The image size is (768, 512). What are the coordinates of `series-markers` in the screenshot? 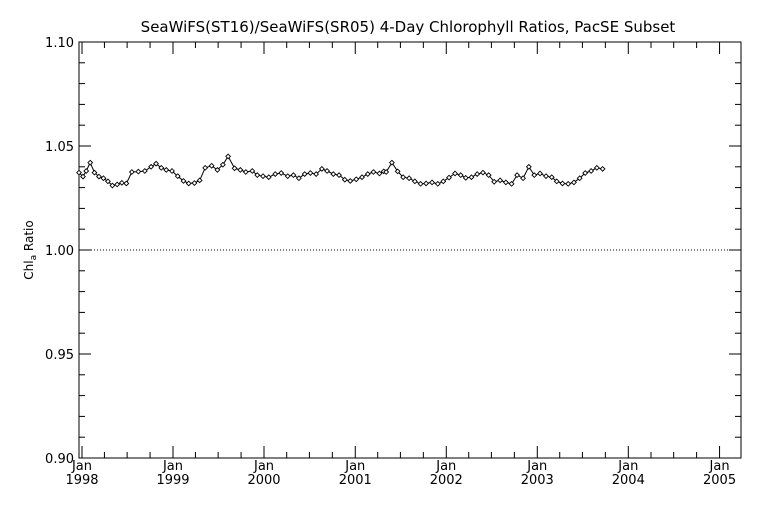 It's located at (341, 171).